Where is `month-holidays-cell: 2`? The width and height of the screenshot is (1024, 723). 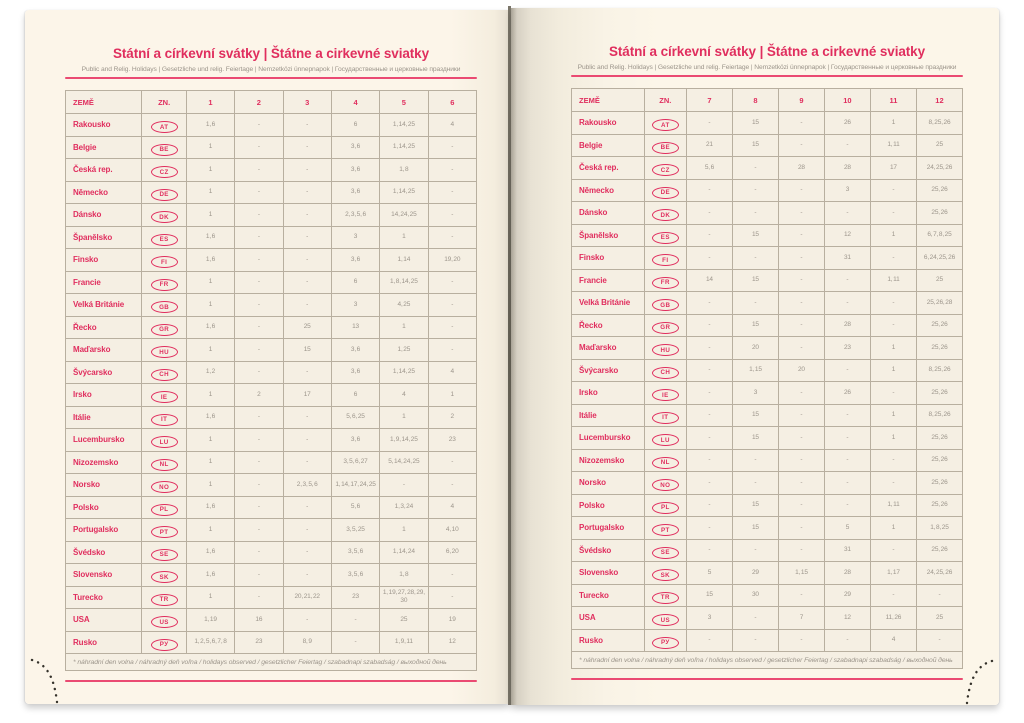
month-holidays-cell: 2 is located at coordinates (452, 417).